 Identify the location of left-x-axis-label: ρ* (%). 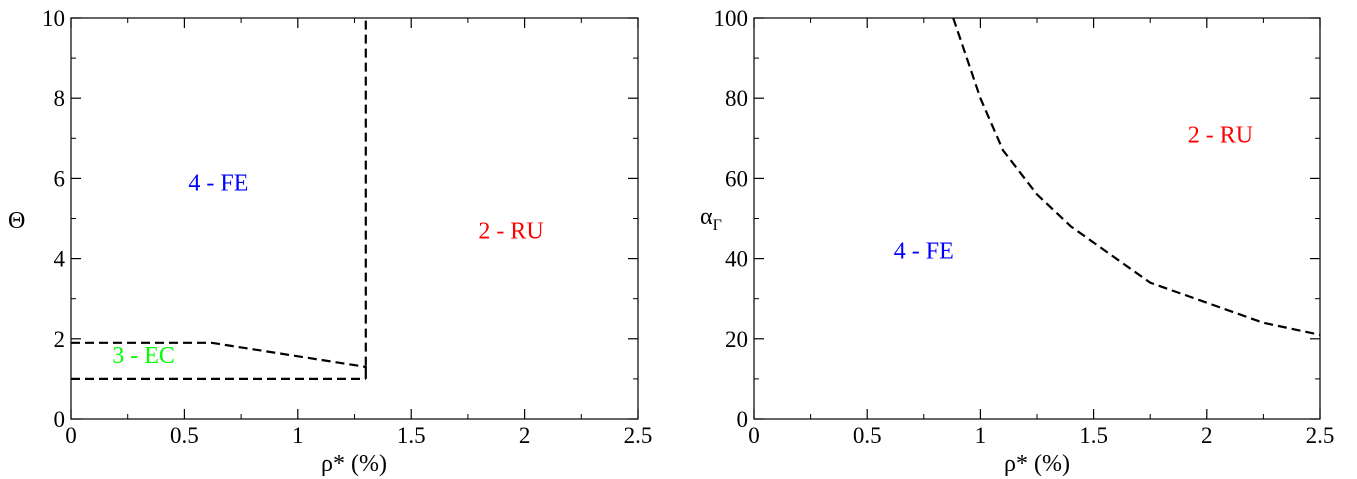
(354, 464).